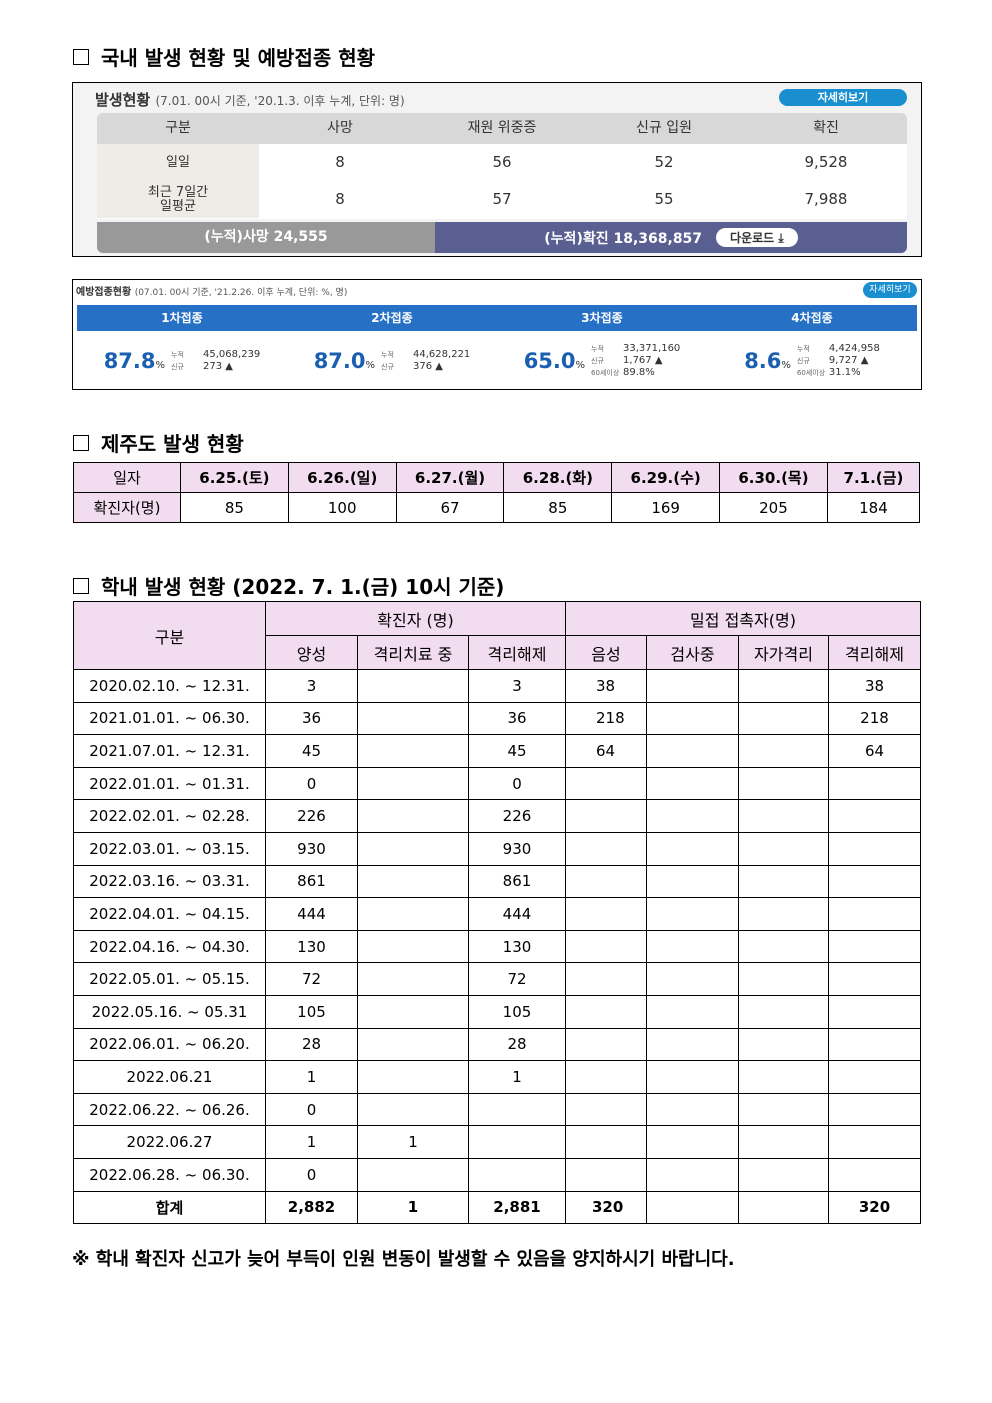 Image resolution: width=992 pixels, height=1403 pixels. Describe the element at coordinates (182, 318) in the screenshot. I see `dose-label: 1차접종` at that location.